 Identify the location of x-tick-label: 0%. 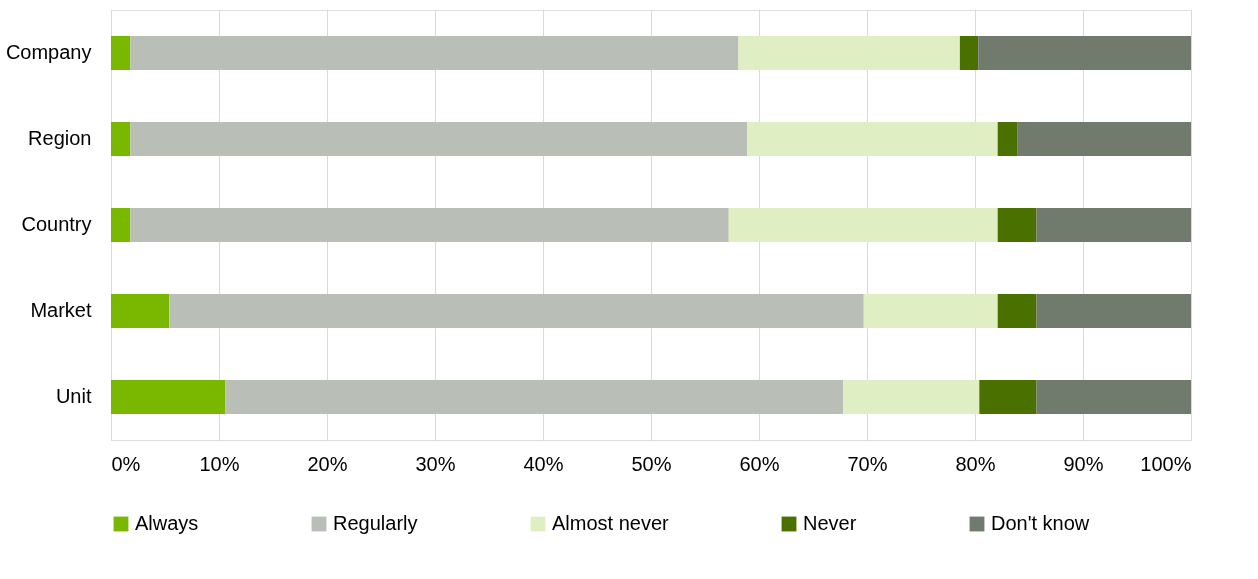
(126, 463).